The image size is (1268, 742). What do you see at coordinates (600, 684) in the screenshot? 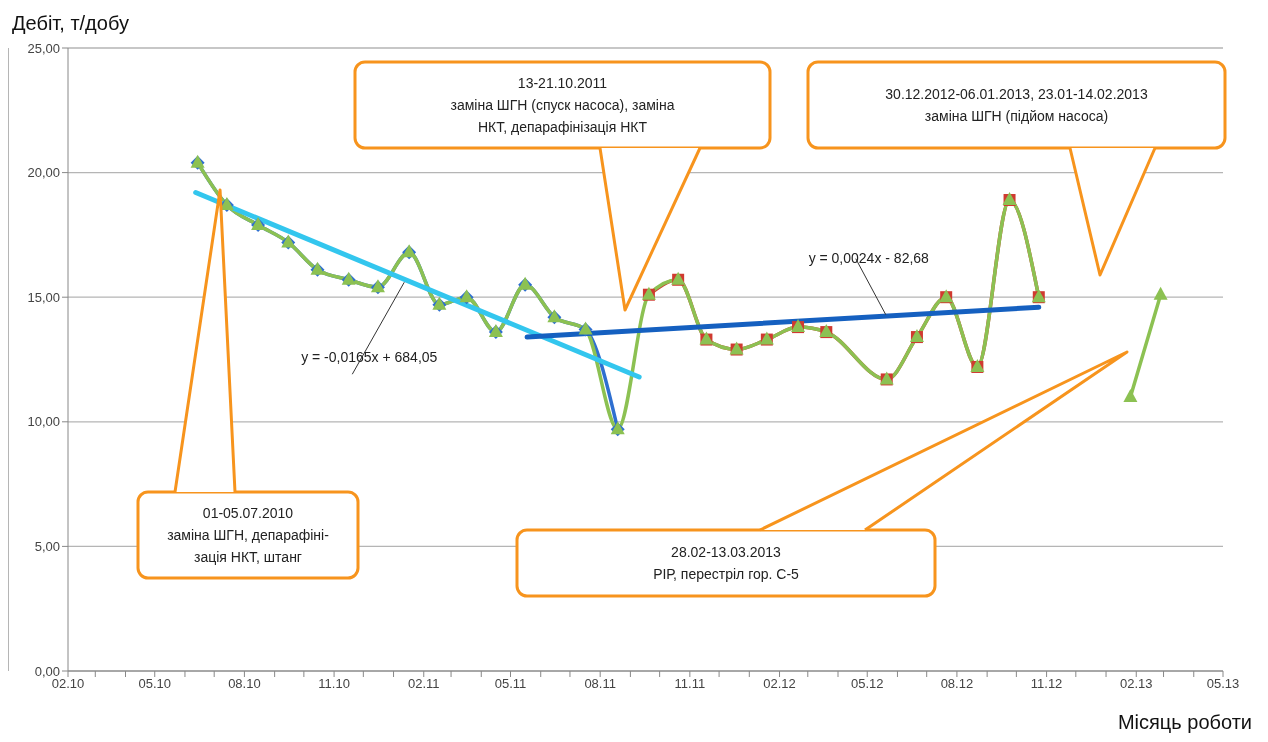
I see `x-tick-label: 08.11` at bounding box center [600, 684].